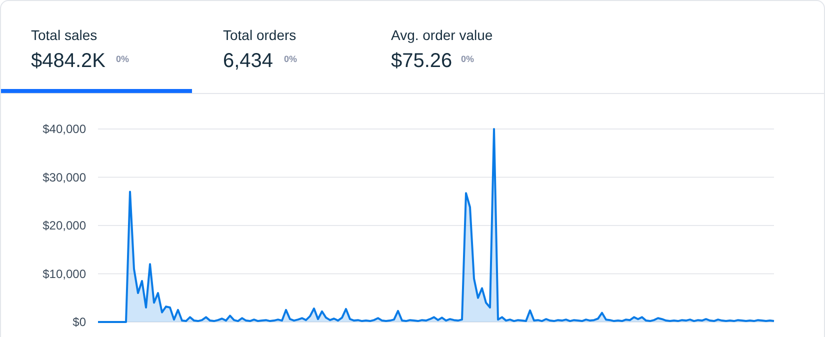  Describe the element at coordinates (442, 35) in the screenshot. I see `text: Avg. order value` at that location.